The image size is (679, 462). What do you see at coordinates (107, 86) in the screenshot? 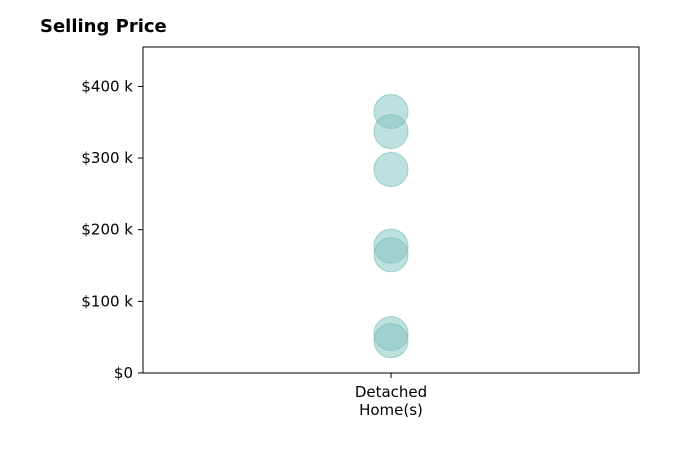
I see `y-tick-label: $400 k` at bounding box center [107, 86].